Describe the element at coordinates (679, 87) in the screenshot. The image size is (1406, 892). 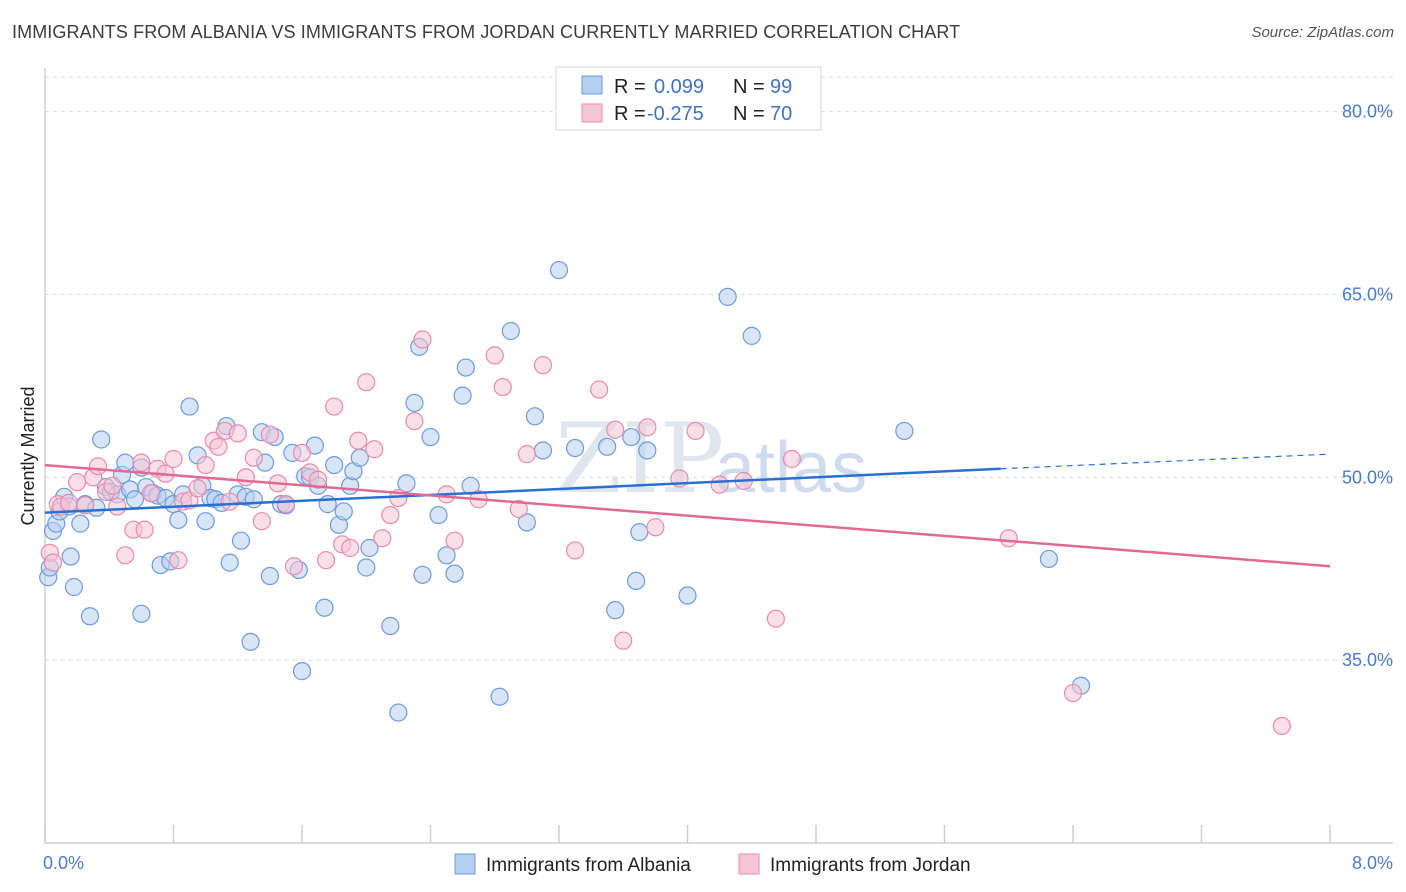
I see `legend-r-value-albania: 0.099` at that location.